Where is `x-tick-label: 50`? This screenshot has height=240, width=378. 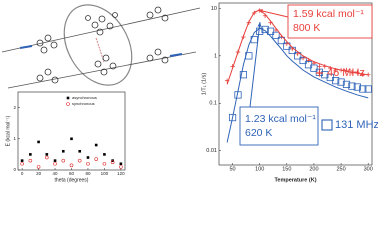
x-tick-label: 50 is located at coordinates (233, 169).